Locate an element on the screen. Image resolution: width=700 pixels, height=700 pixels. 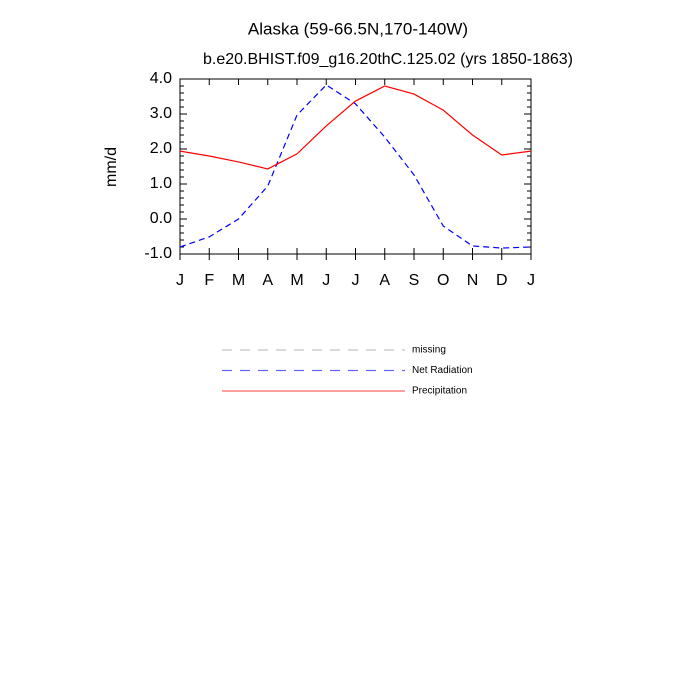
y-tick-label: 1.0 is located at coordinates (161, 183).